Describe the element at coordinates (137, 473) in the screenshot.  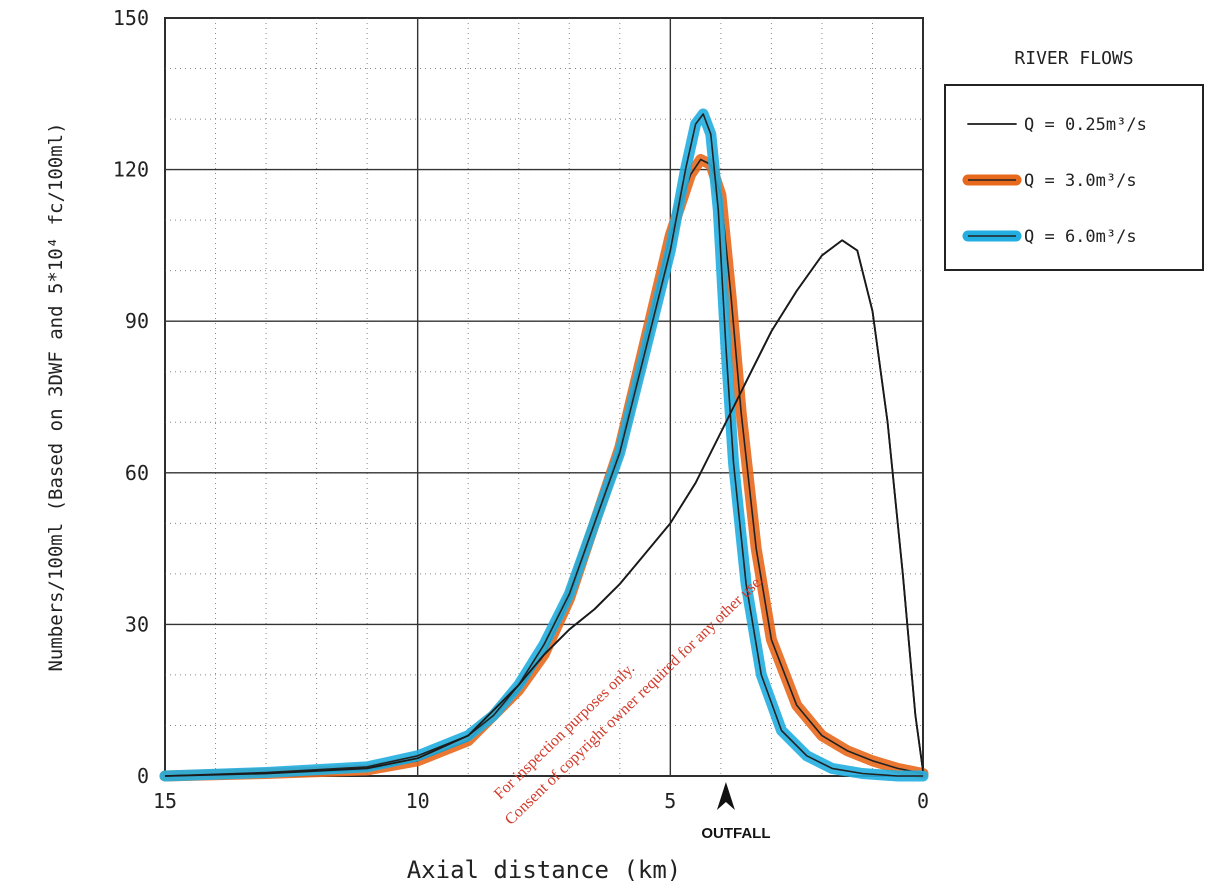
I see `y-tick-label: 60` at that location.